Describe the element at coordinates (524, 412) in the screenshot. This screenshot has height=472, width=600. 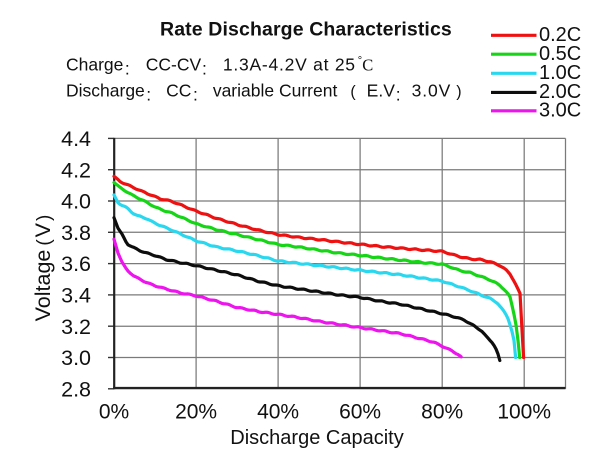
I see `svg-text: 100%` at that location.